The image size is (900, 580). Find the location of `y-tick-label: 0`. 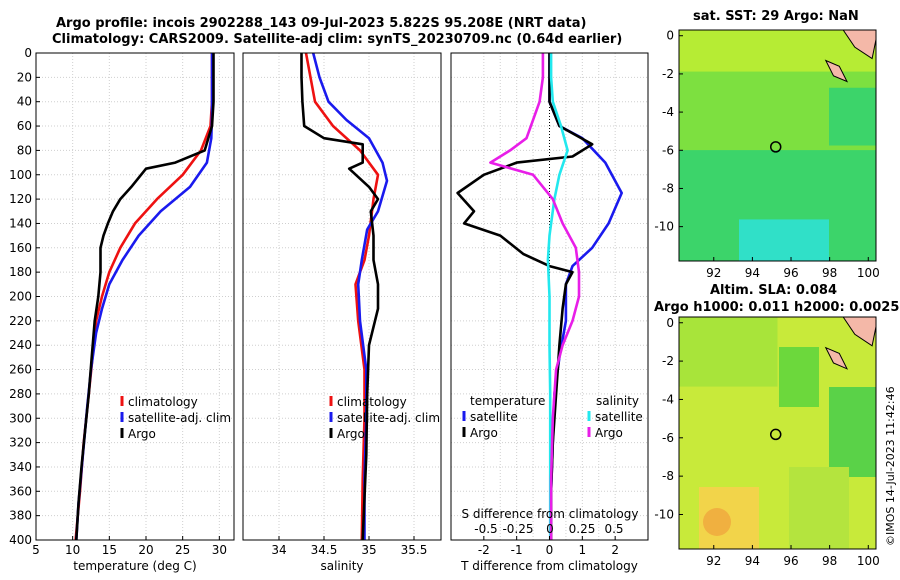

y-tick-label: 0 is located at coordinates (28, 53).